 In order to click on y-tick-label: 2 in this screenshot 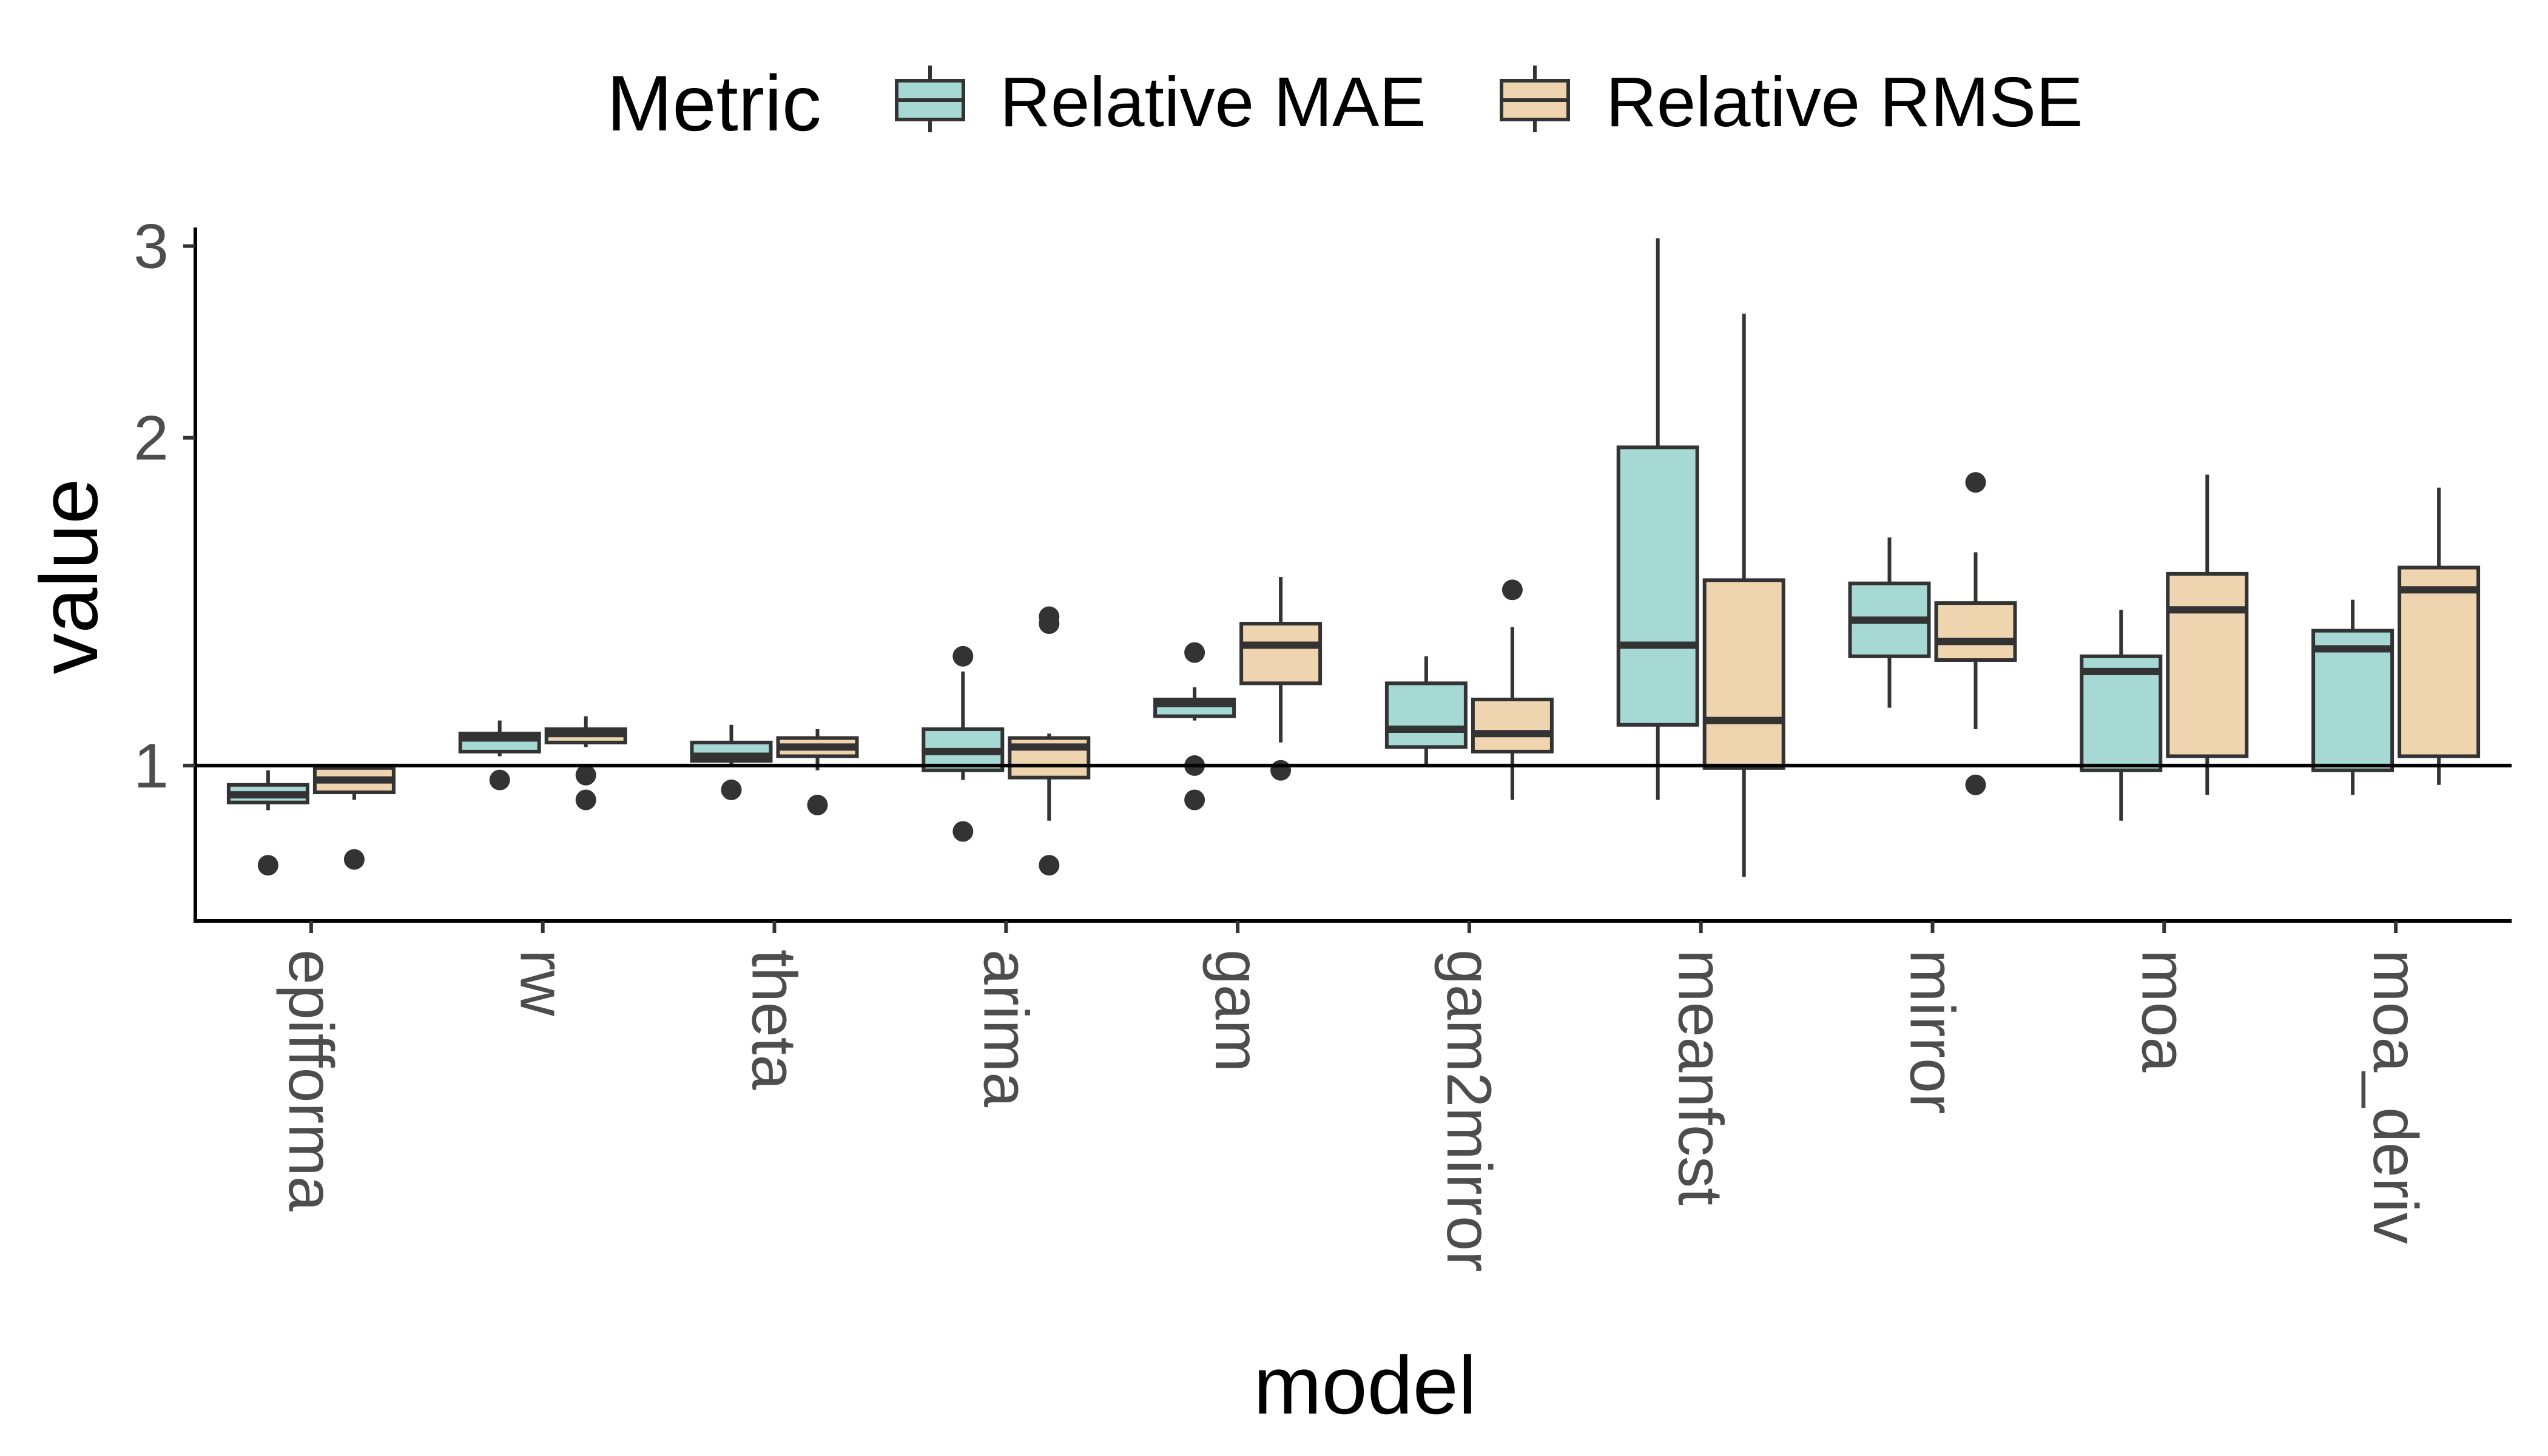, I will do `click(151, 438)`.